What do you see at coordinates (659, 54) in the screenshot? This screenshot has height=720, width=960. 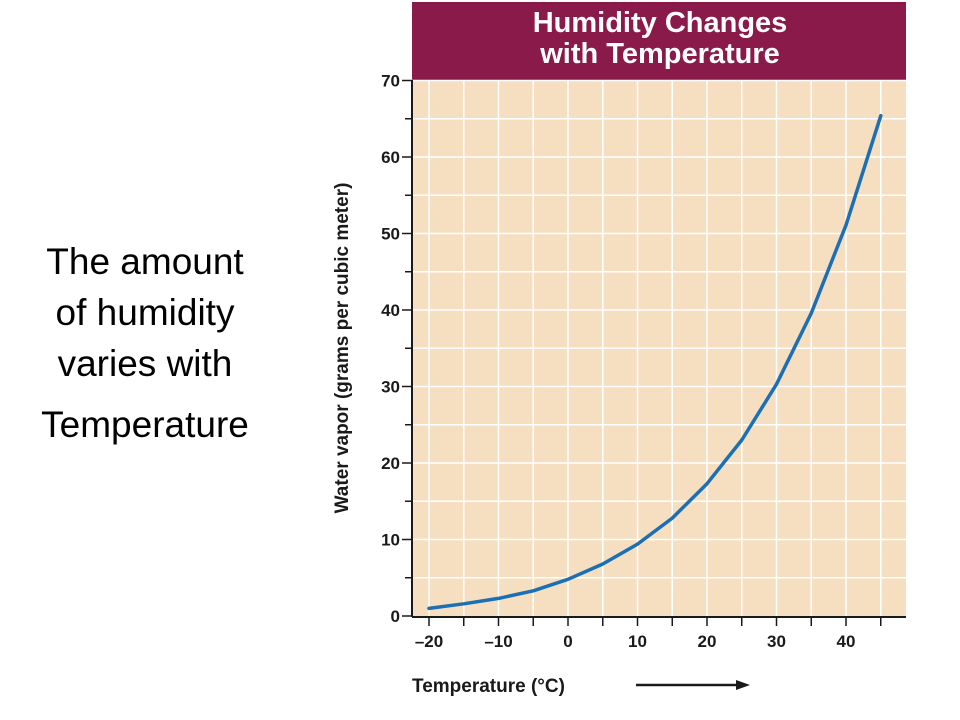 I see `chart-title: with Temperature` at bounding box center [659, 54].